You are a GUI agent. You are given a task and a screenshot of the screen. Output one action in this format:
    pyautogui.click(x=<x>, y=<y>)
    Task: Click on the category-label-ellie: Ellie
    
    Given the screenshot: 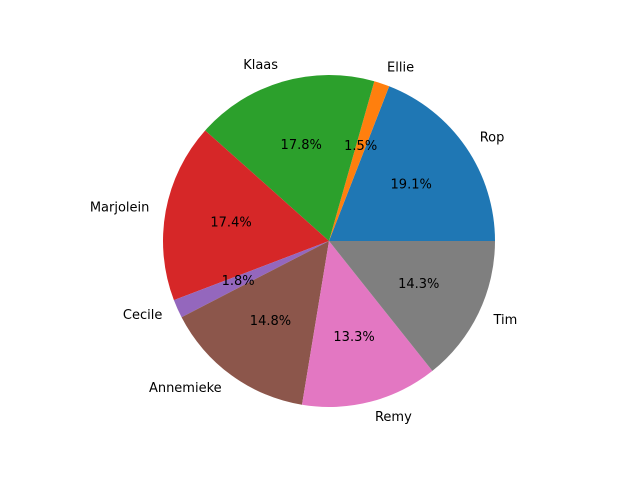 What is the action you would take?
    pyautogui.click(x=400, y=67)
    